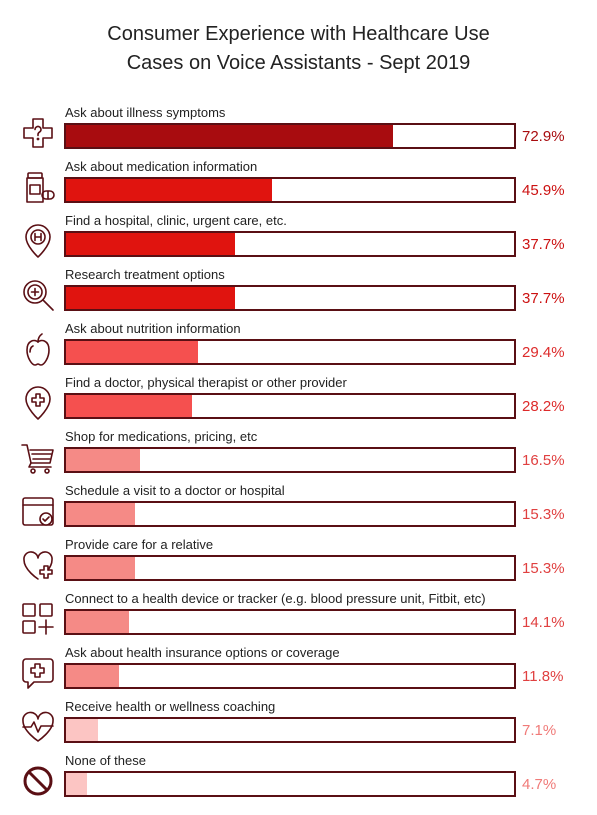  Describe the element at coordinates (38, 403) in the screenshot. I see `location-plus-icon` at that location.